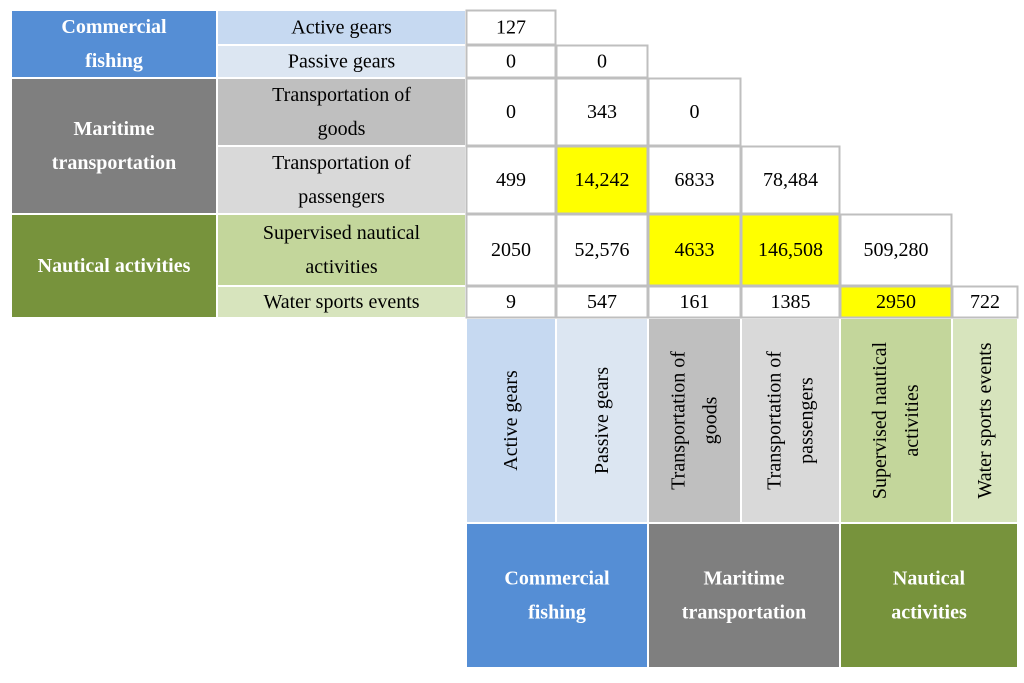 This screenshot has width=1024, height=683. Describe the element at coordinates (679, 420) in the screenshot. I see `col-activity-transportation-of-goods-label-line: Transportation of` at that location.